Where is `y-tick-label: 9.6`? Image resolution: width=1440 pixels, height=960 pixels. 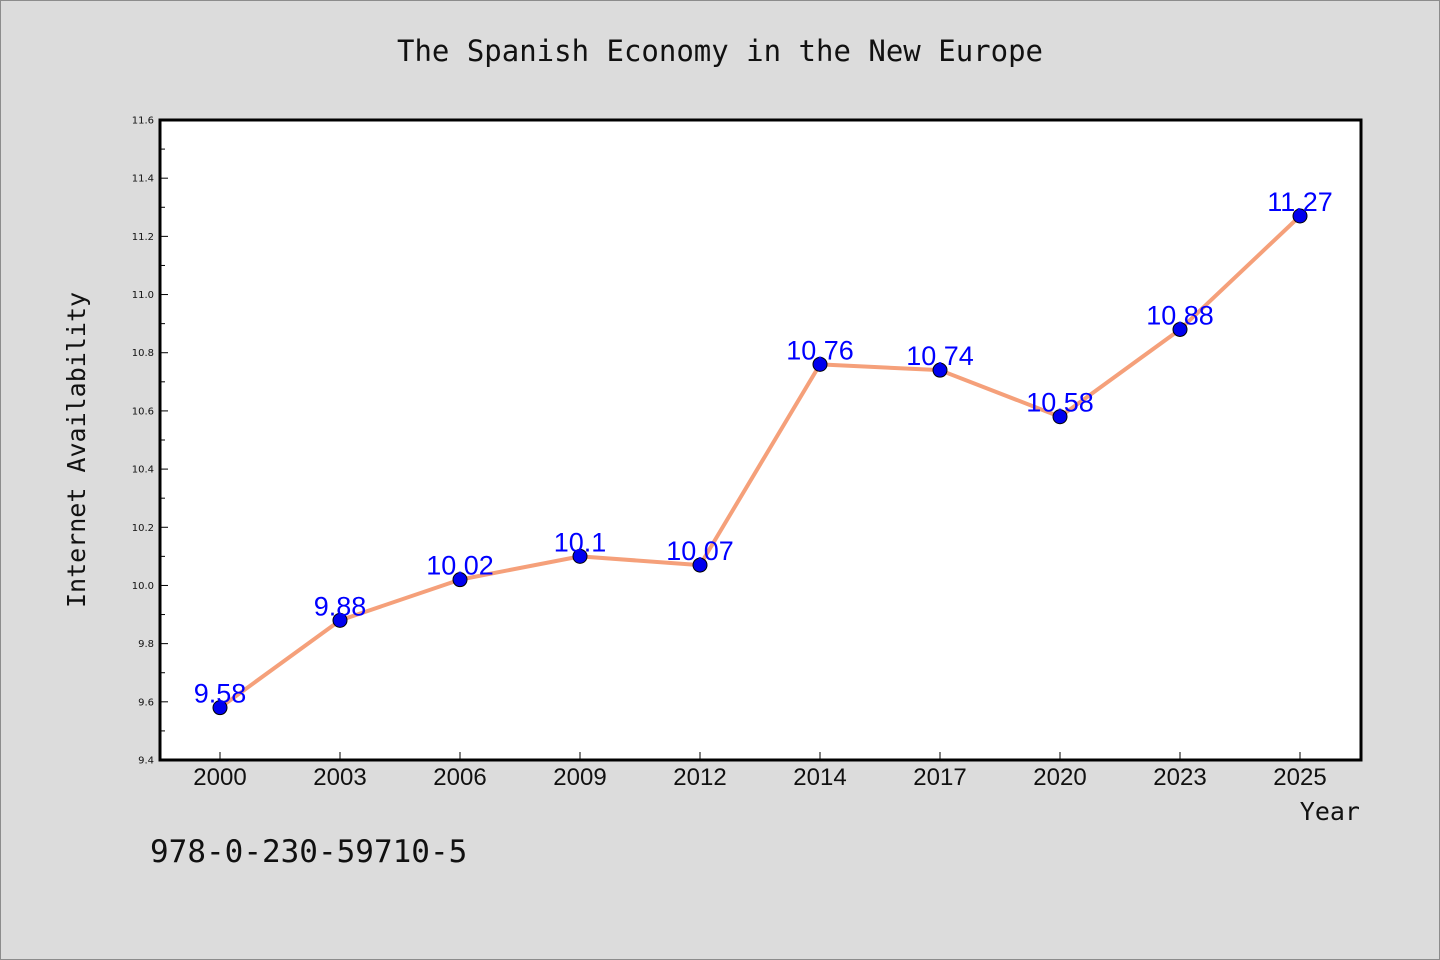
y-tick-label: 9.6 is located at coordinates (146, 702).